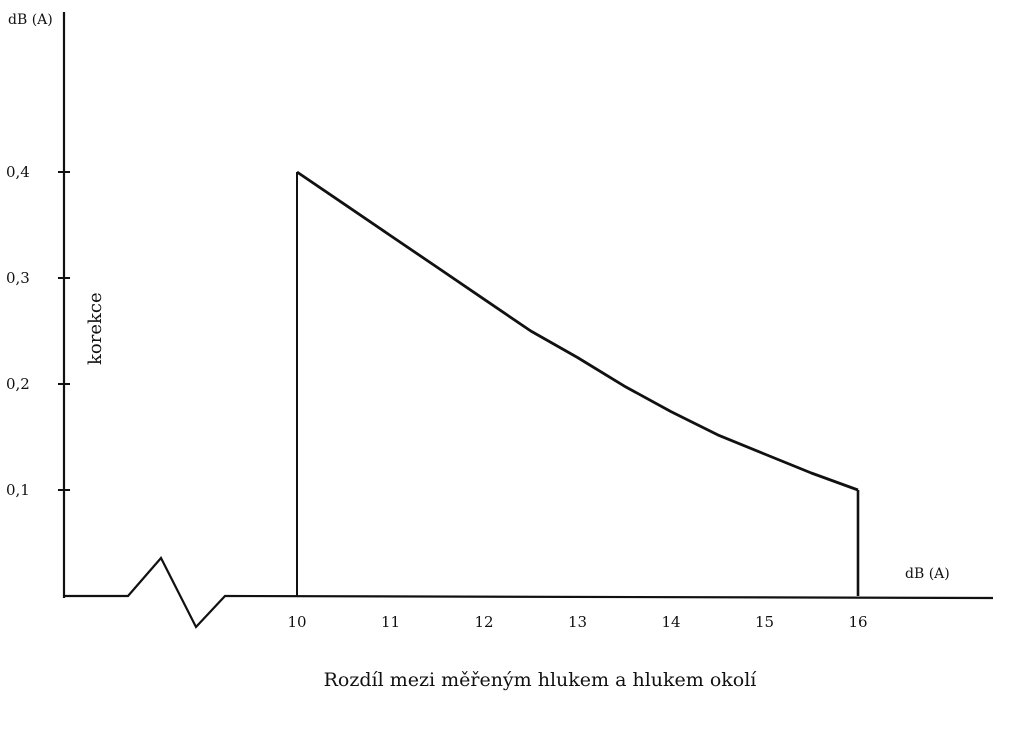 This screenshot has width=1009, height=744. I want to click on x-tick-label: 15, so click(764, 622).